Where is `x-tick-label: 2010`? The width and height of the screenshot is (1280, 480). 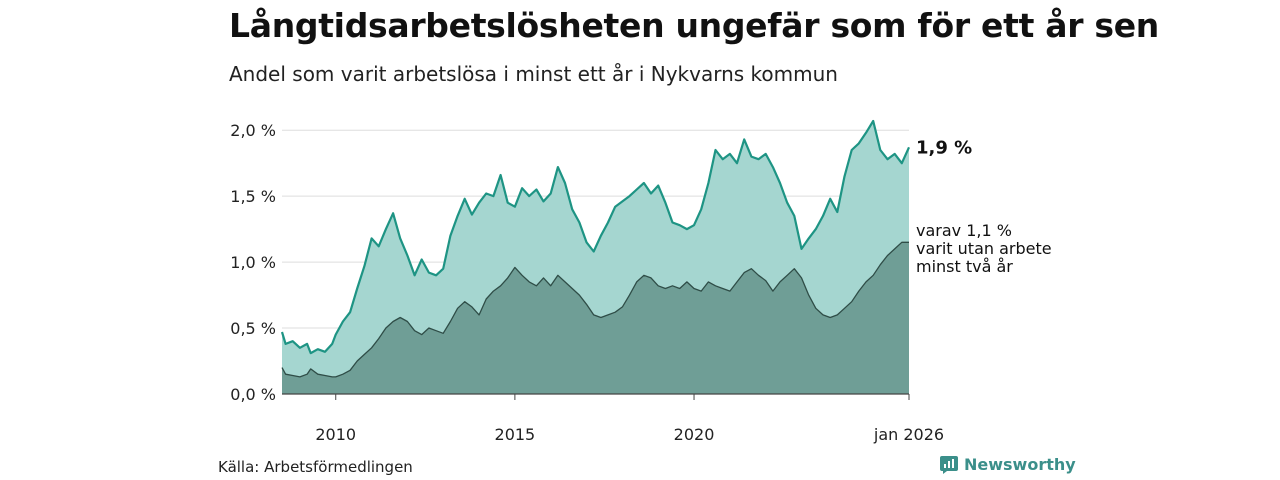
x-tick-label: 2010 is located at coordinates (335, 434).